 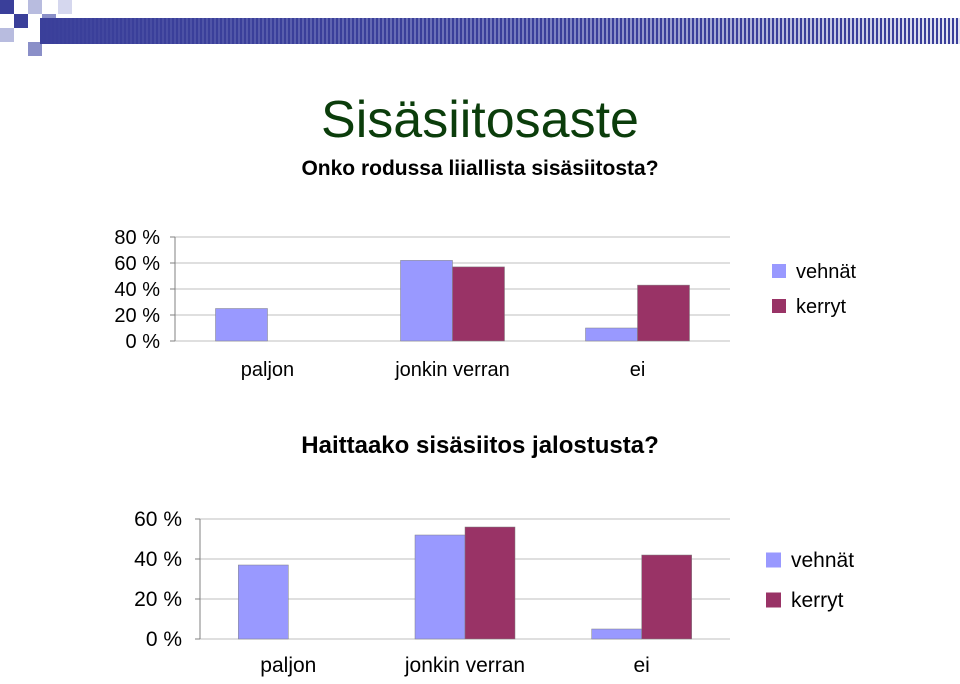 I want to click on y-tick-label: 80 %, so click(x=137, y=238).